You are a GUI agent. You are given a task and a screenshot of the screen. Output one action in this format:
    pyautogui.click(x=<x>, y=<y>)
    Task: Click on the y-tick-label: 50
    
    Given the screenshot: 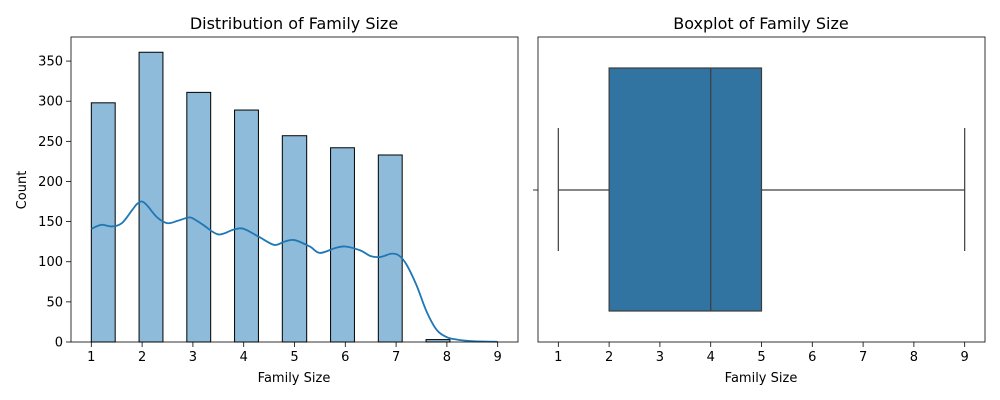 What is the action you would take?
    pyautogui.click(x=54, y=302)
    